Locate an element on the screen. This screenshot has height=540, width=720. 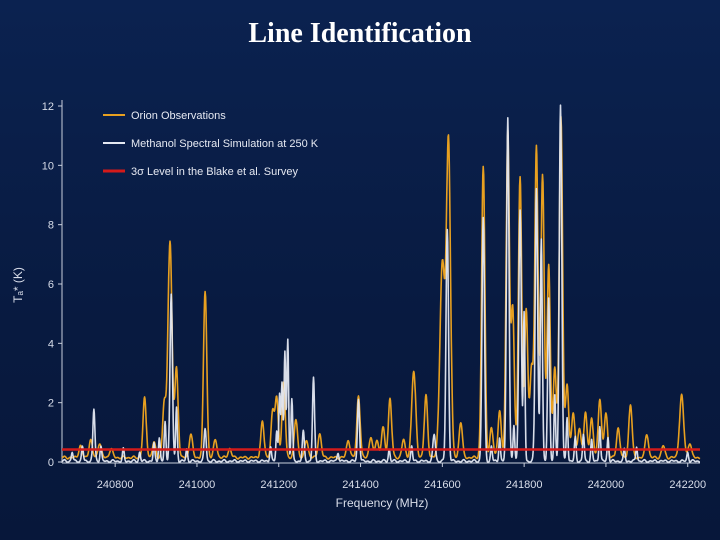
x-tick-label: 242000 is located at coordinates (606, 485).